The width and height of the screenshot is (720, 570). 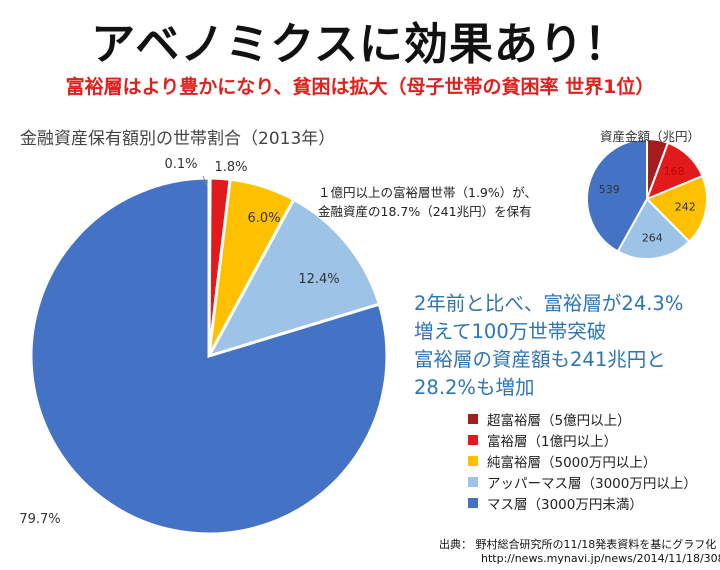 I want to click on legend-item: 富裕層（1億円以上）, so click(x=582, y=439).